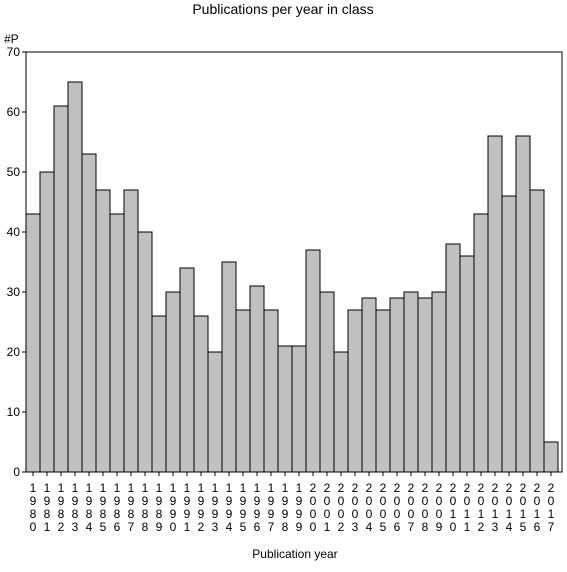  Describe the element at coordinates (215, 412) in the screenshot. I see `bar-1993` at that location.